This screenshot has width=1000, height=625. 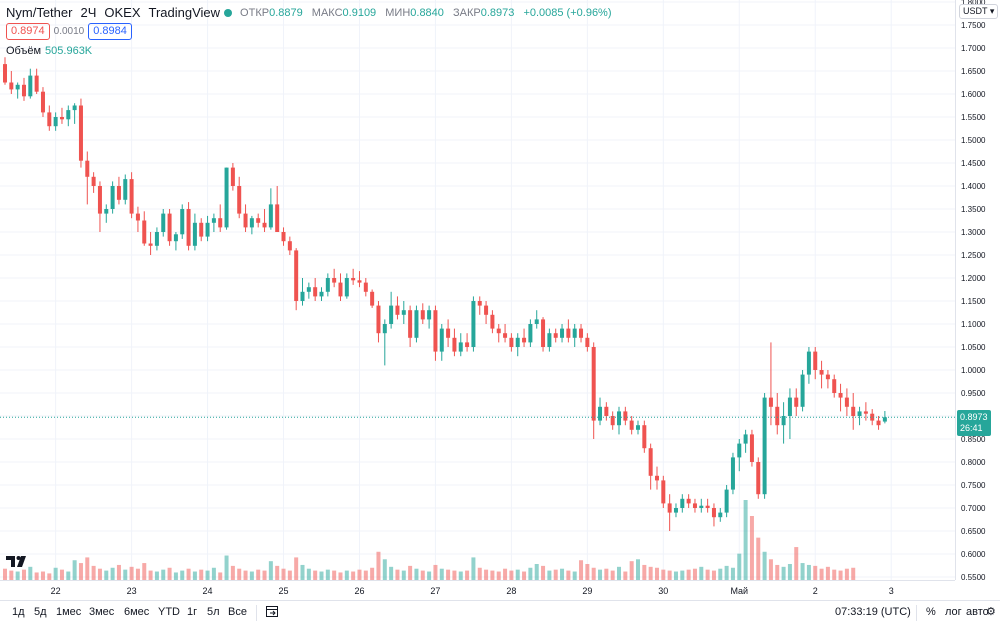 I want to click on exchange-label: OKEX, so click(x=122, y=12).